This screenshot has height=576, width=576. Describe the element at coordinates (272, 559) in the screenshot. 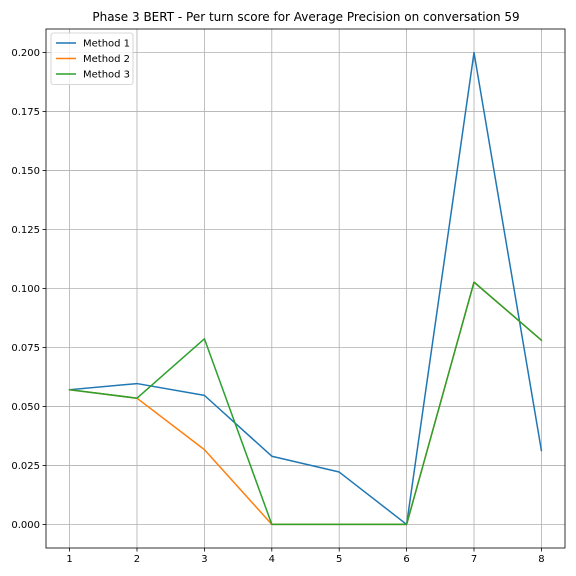

I see `x-tick-label: 4` at that location.